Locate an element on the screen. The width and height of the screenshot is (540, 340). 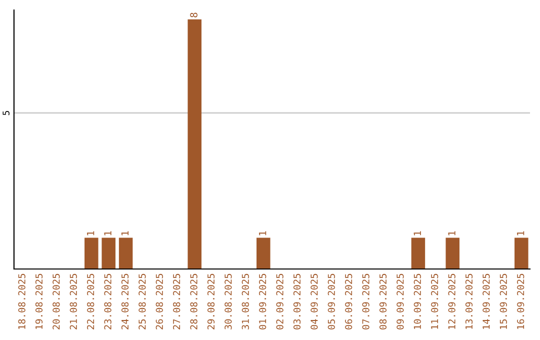
x-tick-label: 14.09.2025 is located at coordinates (486, 301).